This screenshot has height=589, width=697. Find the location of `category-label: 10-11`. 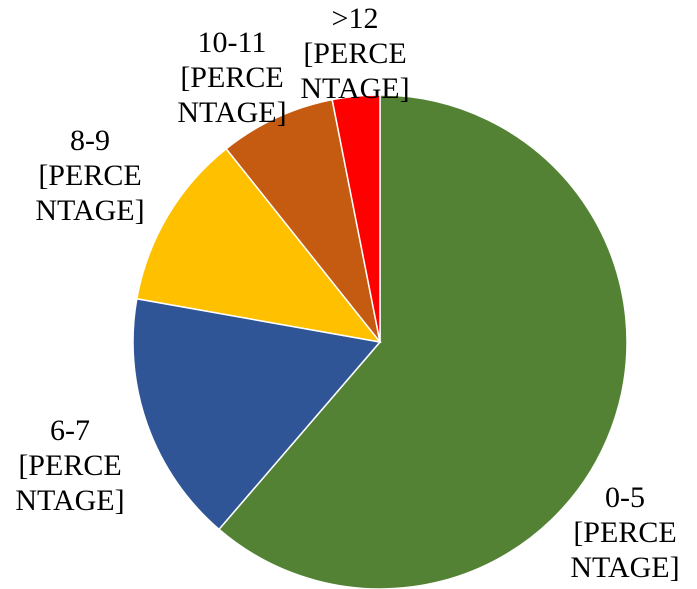

category-label: 10-11 is located at coordinates (232, 42).